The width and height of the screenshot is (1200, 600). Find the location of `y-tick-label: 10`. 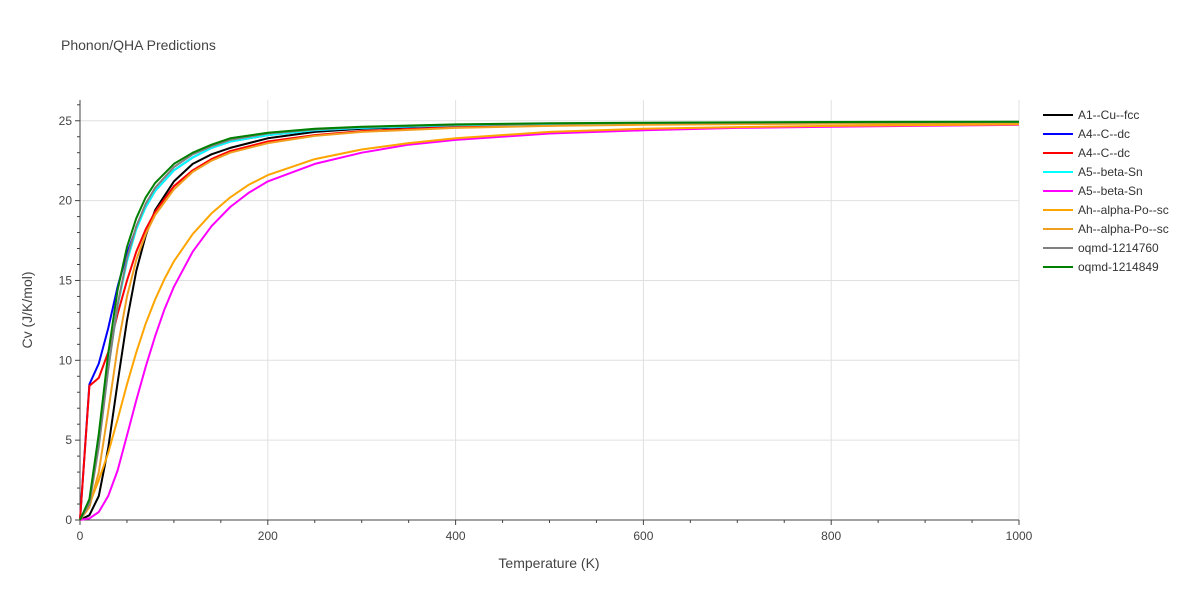

y-tick-label: 10 is located at coordinates (66, 360).